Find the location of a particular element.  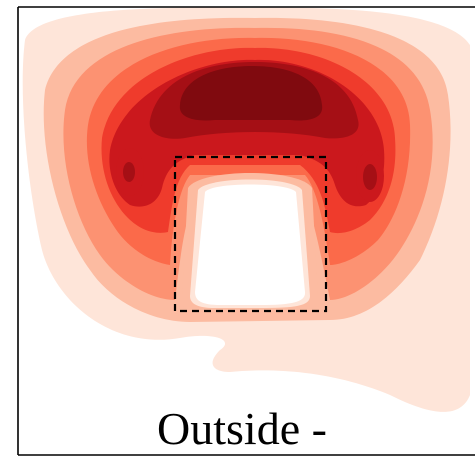

contour-spot-right-inner is located at coordinates (370, 177).